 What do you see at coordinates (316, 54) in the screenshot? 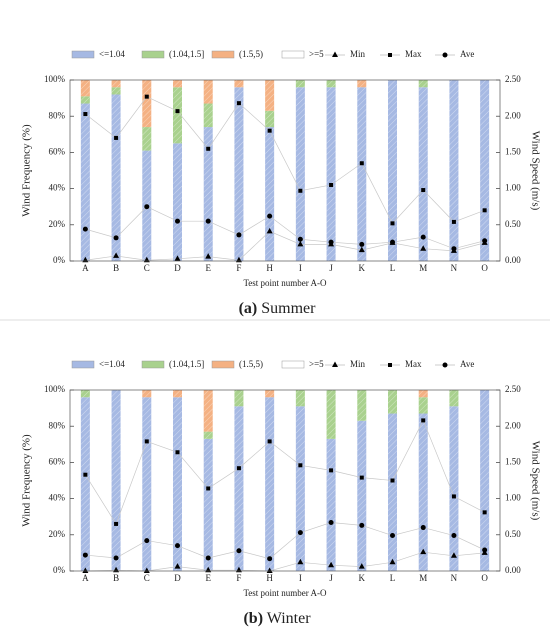
I see `legend-label: >=5` at bounding box center [316, 54].